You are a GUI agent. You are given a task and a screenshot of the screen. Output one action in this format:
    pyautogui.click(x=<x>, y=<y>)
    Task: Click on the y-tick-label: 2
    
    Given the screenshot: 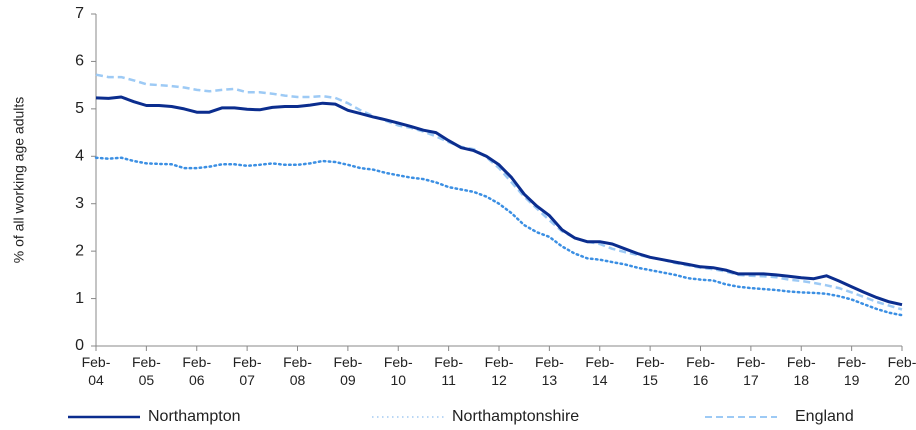 What is the action you would take?
    pyautogui.click(x=79, y=250)
    